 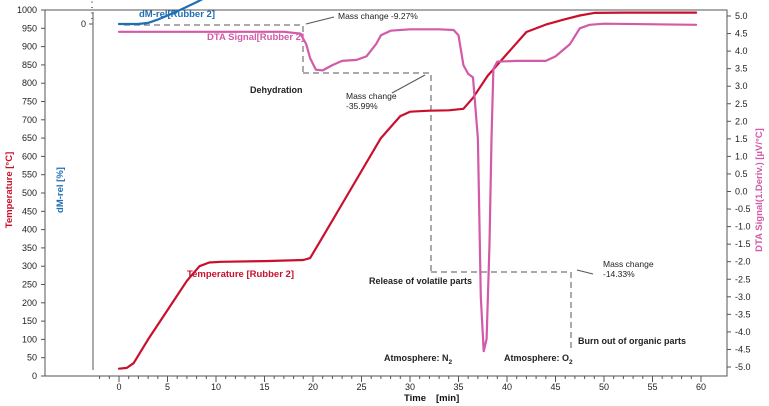 What do you see at coordinates (420, 281) in the screenshot?
I see `annotation-release: Release of volatile parts` at bounding box center [420, 281].